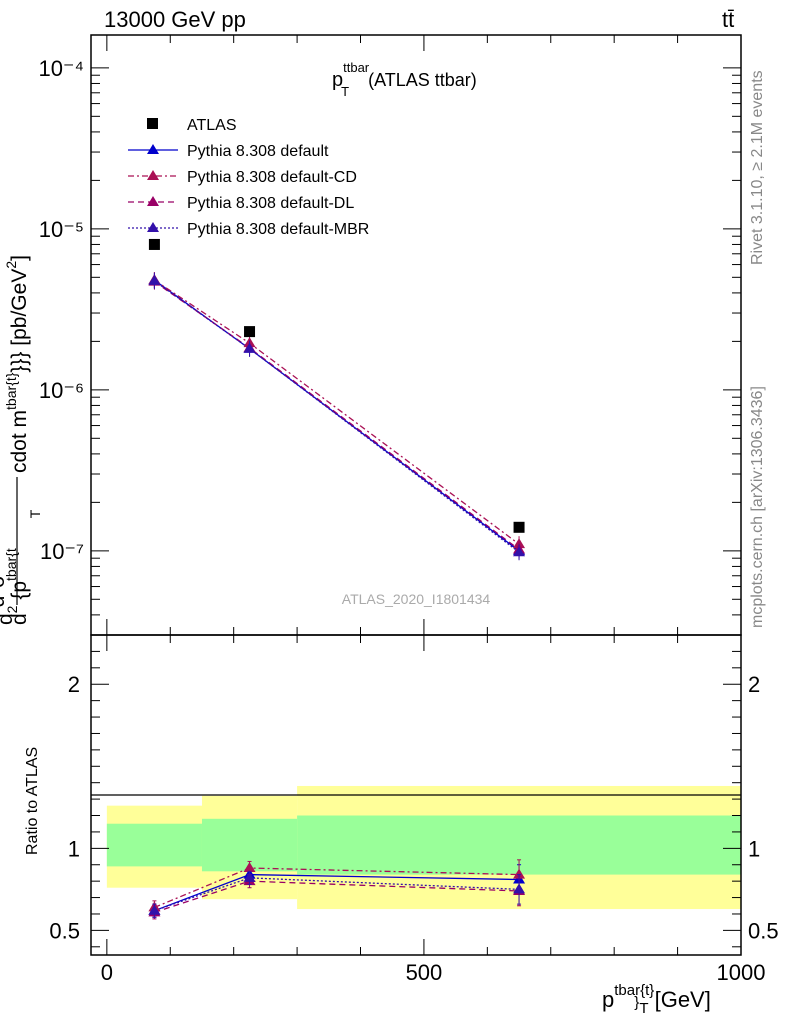 The image size is (786, 1024). I want to click on x-tick-label: 1000, so click(741, 972).